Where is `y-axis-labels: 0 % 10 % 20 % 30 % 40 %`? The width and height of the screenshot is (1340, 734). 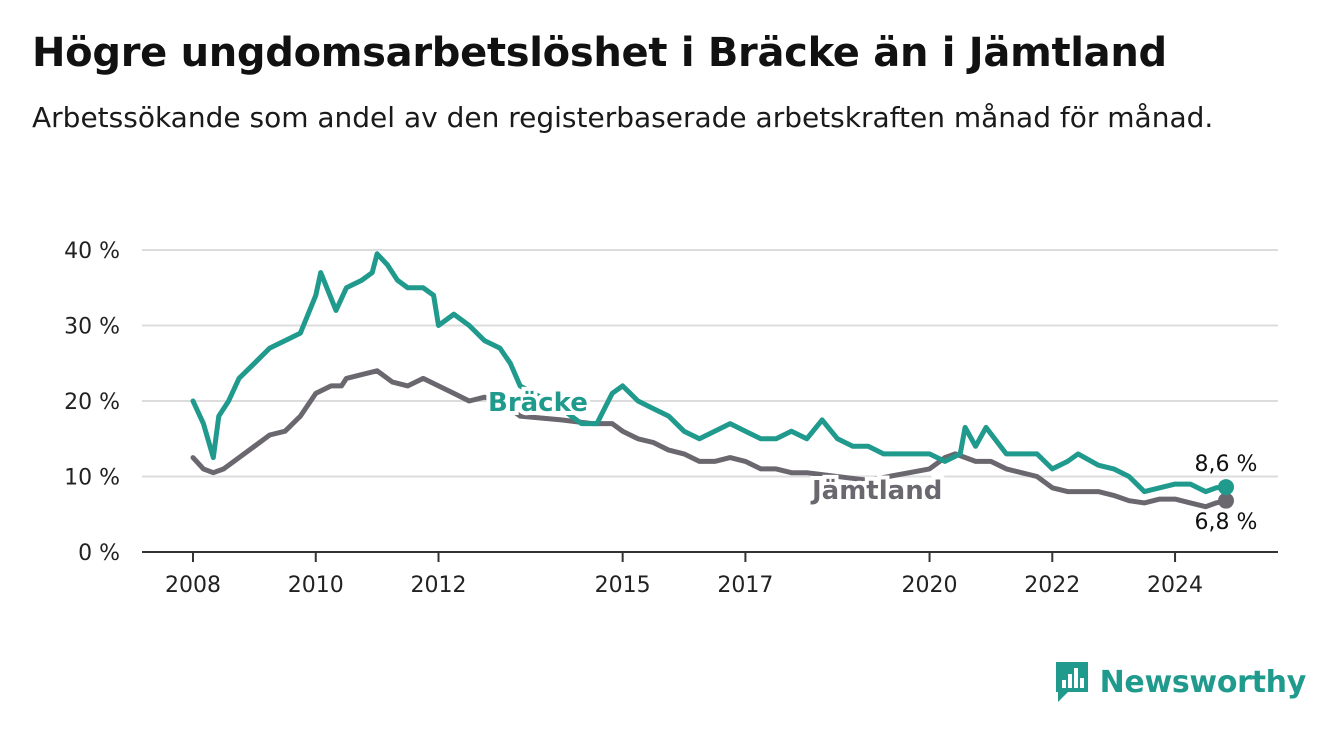 y-axis-labels: 0 % 10 % 20 % 30 % 40 % is located at coordinates (92, 402).